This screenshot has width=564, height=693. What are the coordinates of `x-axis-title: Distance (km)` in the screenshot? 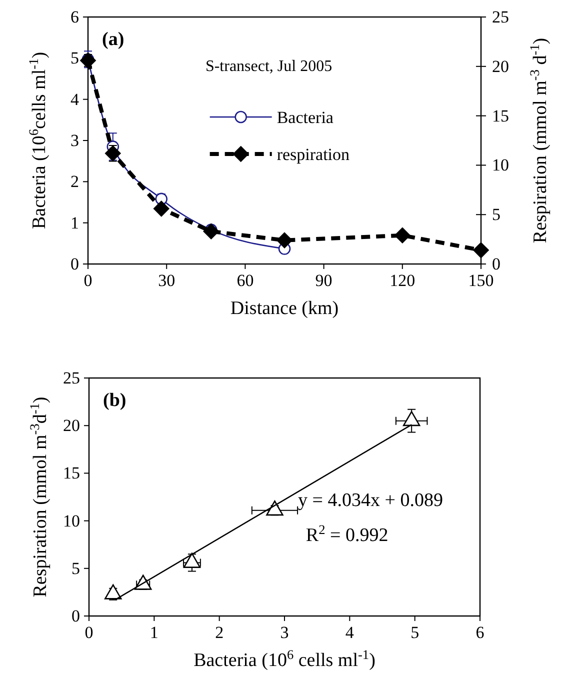 It's located at (284, 308).